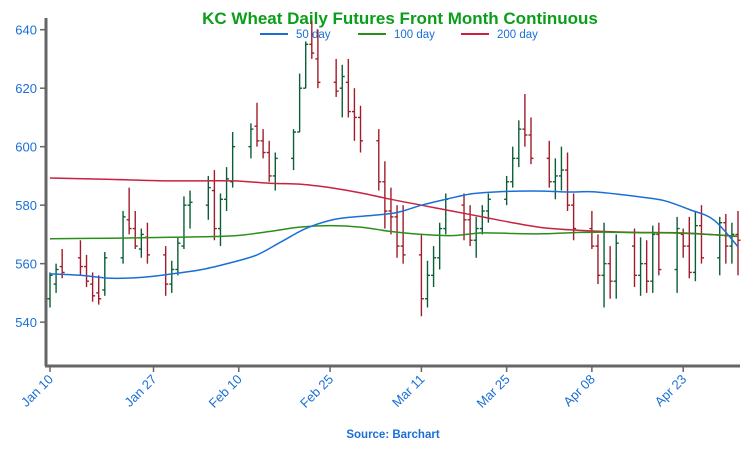 The width and height of the screenshot is (750, 455). I want to click on y-tick-label: 620, so click(26, 88).